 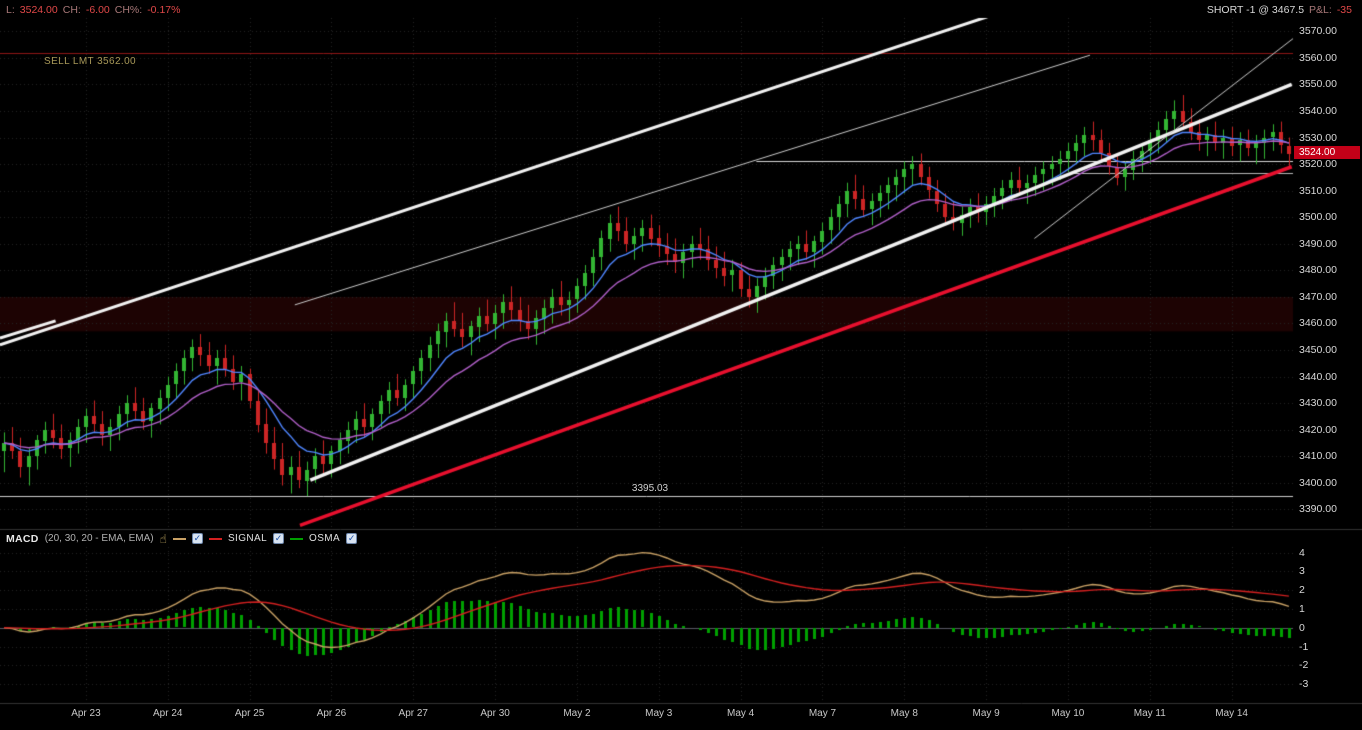 I want to click on price-tick-label: 3490.00, so click(x=1318, y=243).